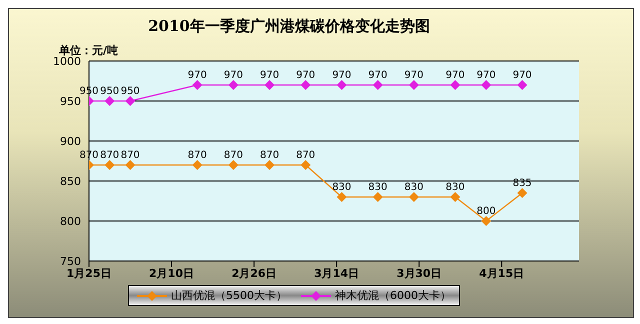  What do you see at coordinates (229, 295) in the screenshot?
I see `legend-label: 山西优混（5500大卡）` at bounding box center [229, 295].